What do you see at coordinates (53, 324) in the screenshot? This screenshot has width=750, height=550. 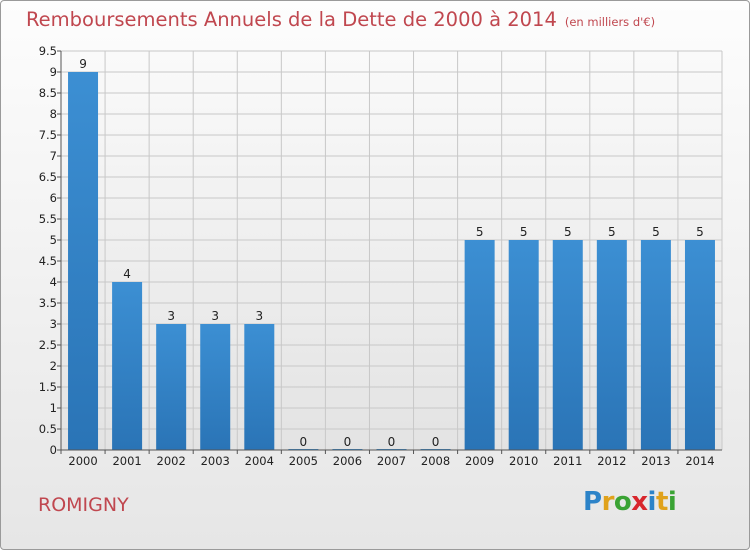 I see `y-tick-label: 3` at bounding box center [53, 324].